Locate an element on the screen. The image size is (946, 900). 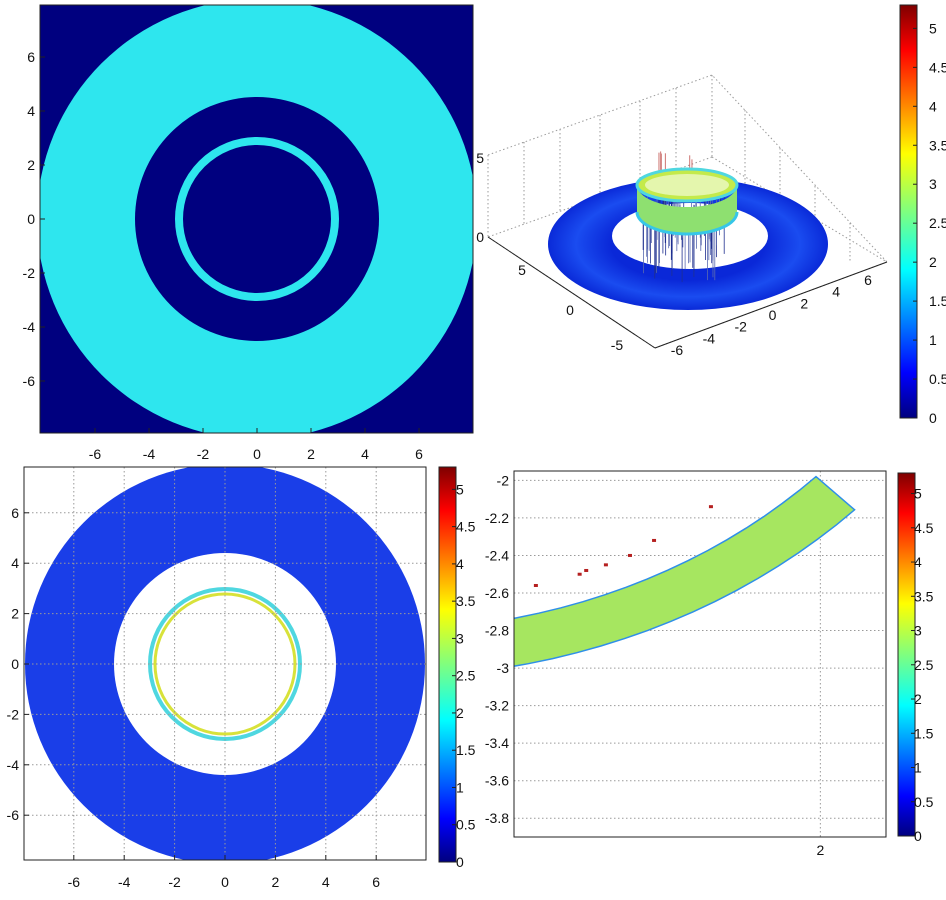
y-tick-labels: -2 -2.2 -2.4 -2.6 -2.8 -3 -3.2 -3.4 -3.6 -3.8 is located at coordinates (497, 649).